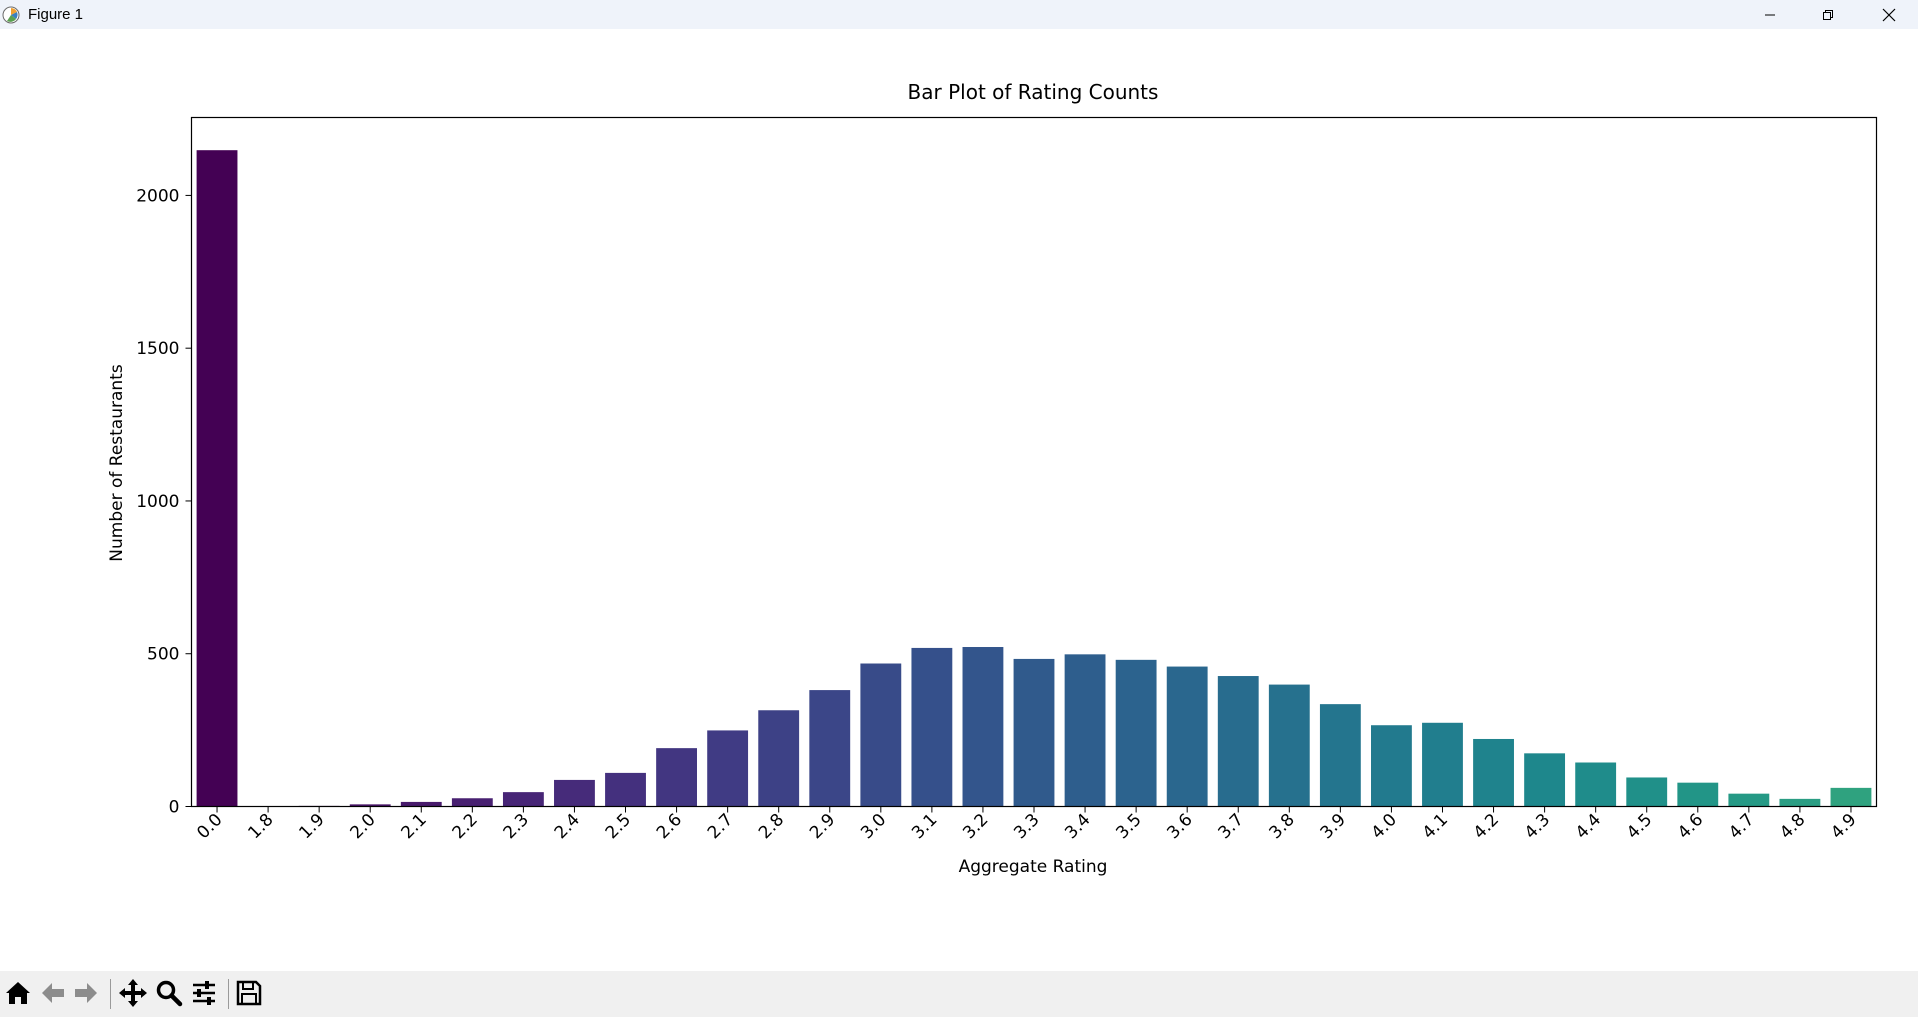 This screenshot has height=1017, width=1918. What do you see at coordinates (1333, 826) in the screenshot?
I see `x-tick-label: 3.9` at bounding box center [1333, 826].